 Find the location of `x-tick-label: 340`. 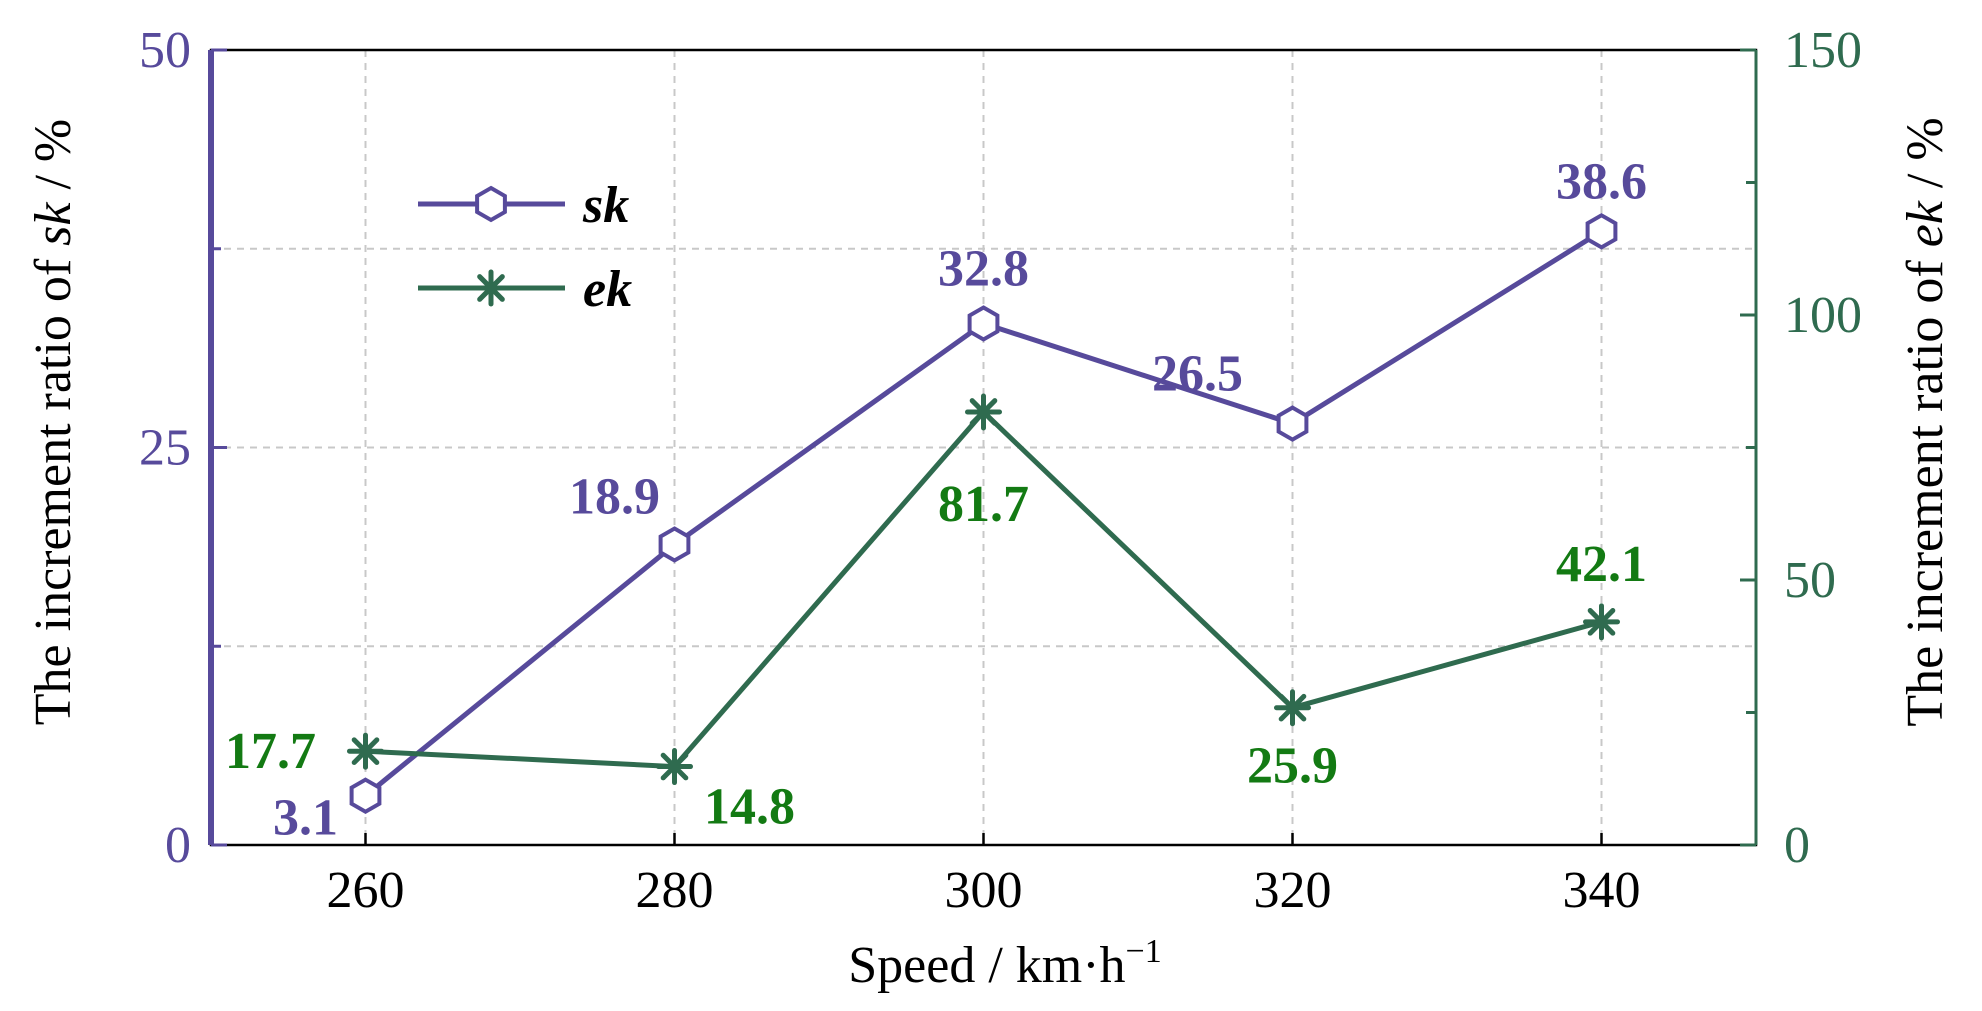

x-tick-label: 340 is located at coordinates (1602, 890).